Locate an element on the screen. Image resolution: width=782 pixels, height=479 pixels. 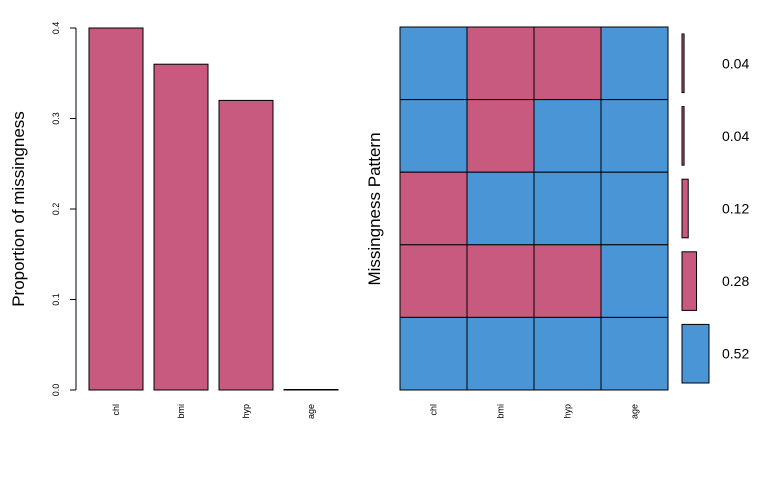
pattern-cell-r1-hyp is located at coordinates (567, 136).